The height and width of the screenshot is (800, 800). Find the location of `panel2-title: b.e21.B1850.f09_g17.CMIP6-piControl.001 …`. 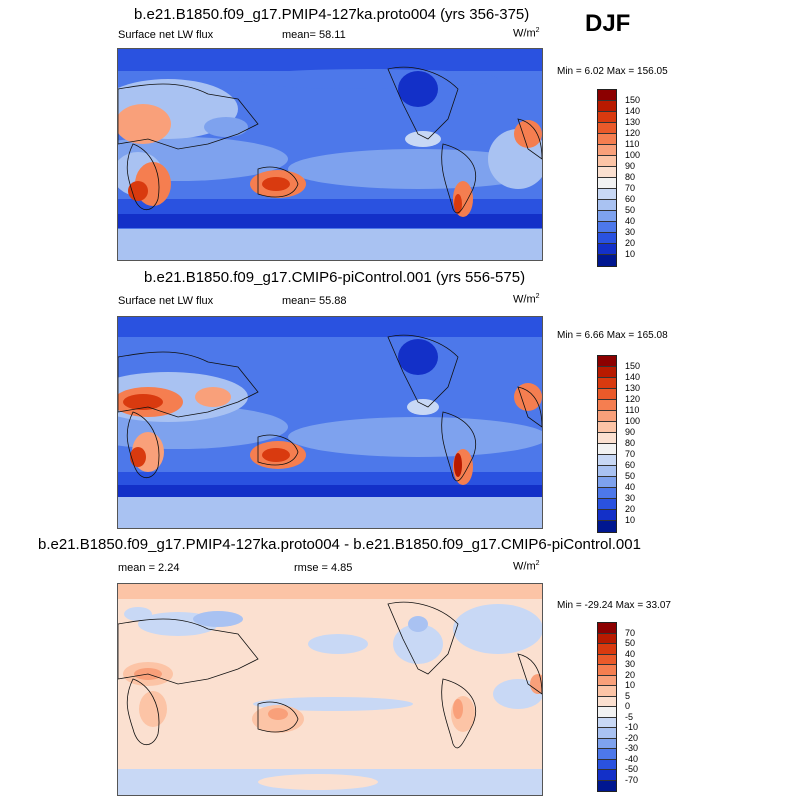

panel2-title: b.e21.B1850.f09_g17.CMIP6-piControl.001 … is located at coordinates (335, 277).